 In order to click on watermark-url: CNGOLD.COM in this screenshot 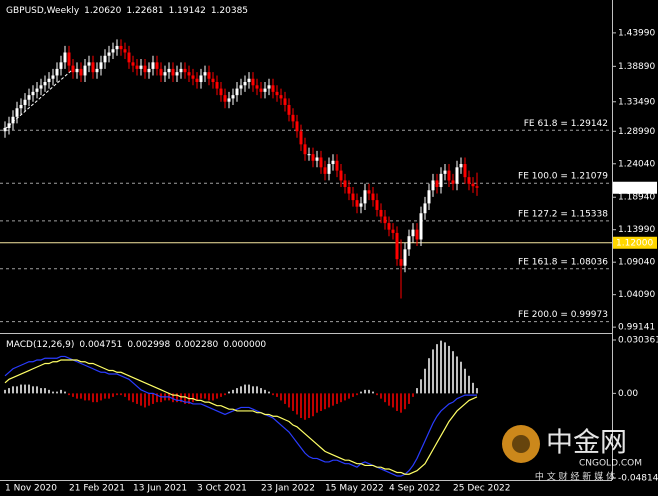, I will do `click(610, 464)`.